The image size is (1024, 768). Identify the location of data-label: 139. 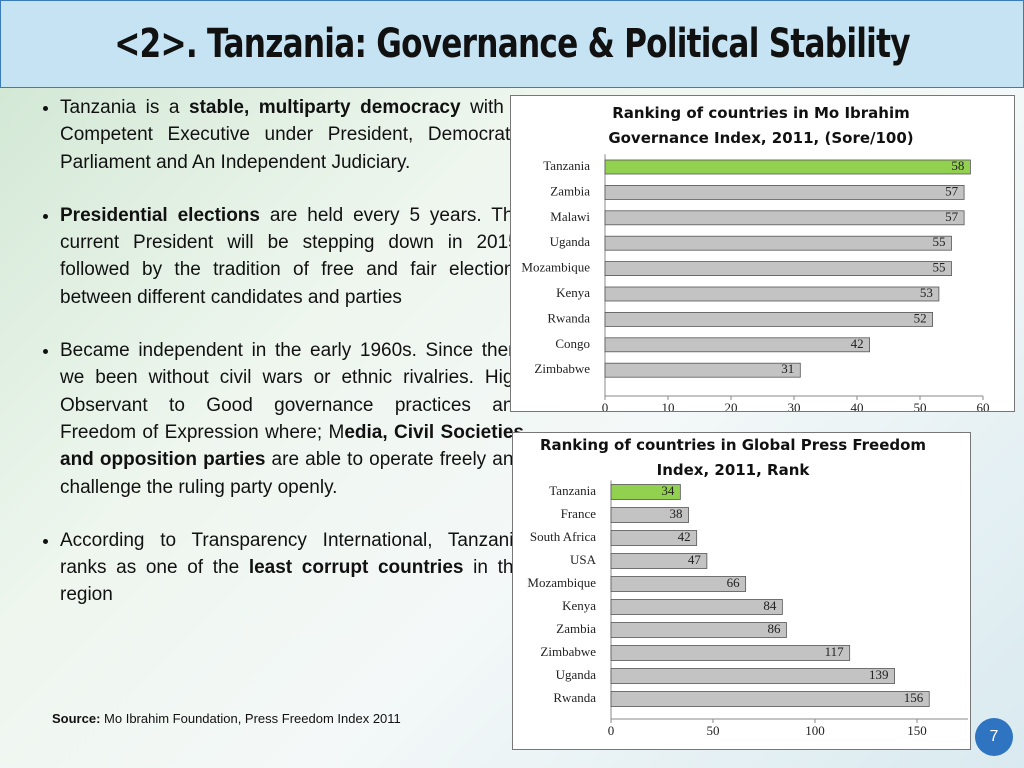
(879, 674).